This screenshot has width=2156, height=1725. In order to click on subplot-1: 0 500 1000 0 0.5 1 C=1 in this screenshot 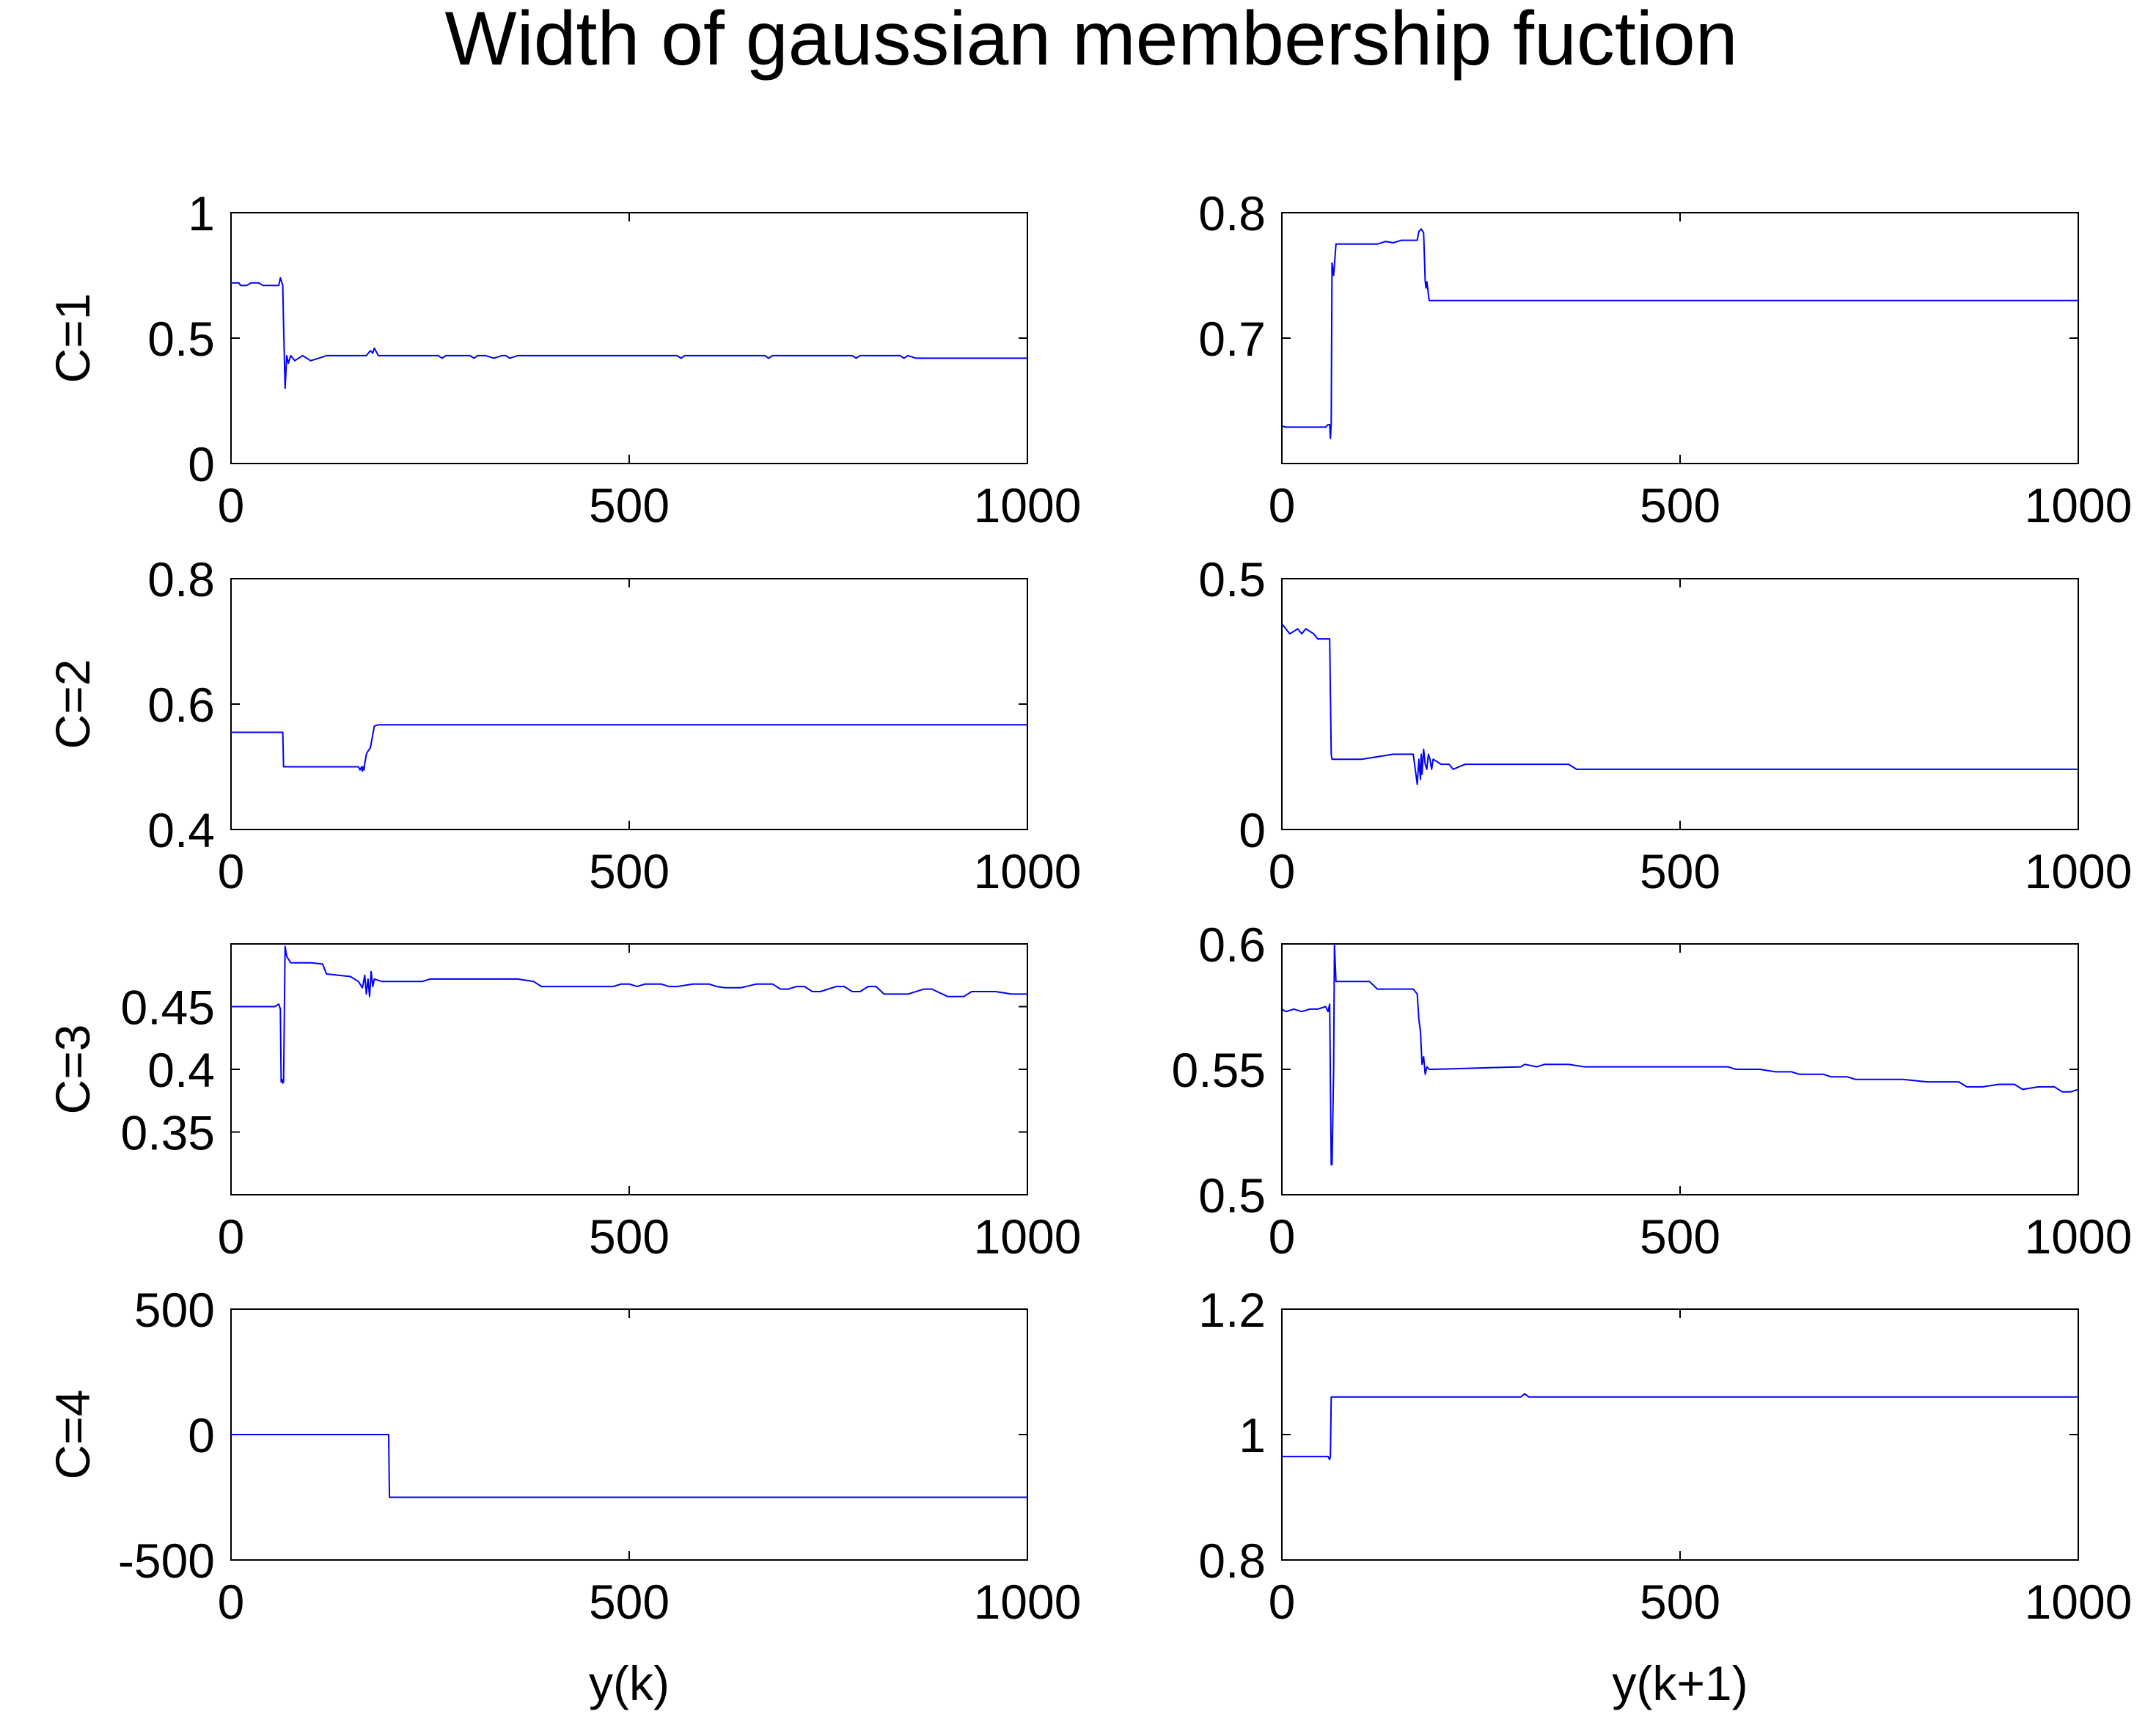, I will do `click(563, 359)`.